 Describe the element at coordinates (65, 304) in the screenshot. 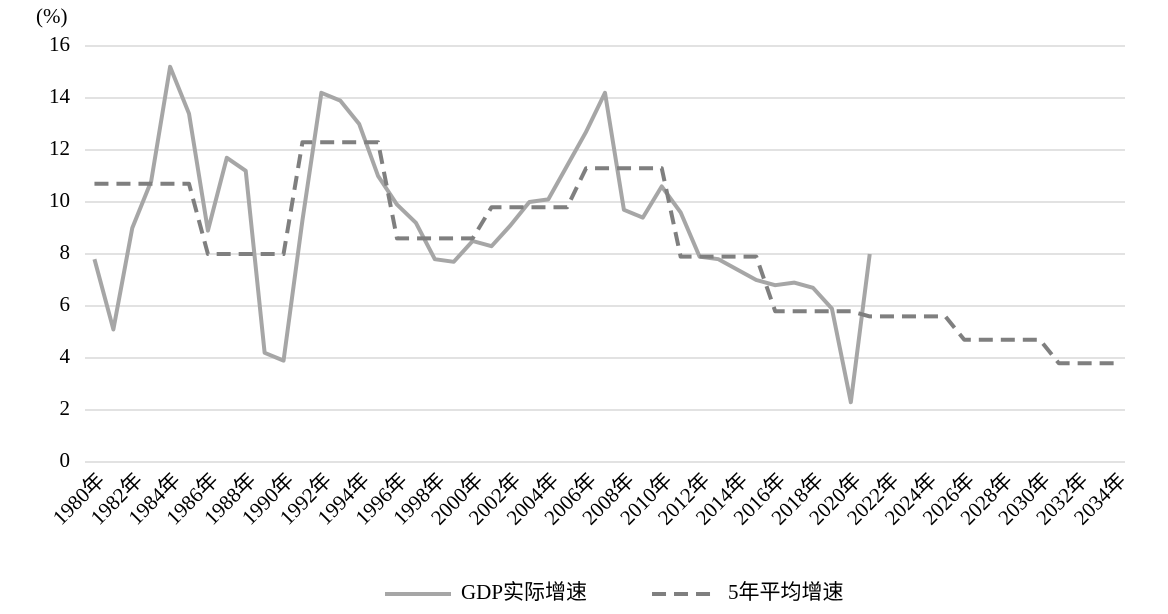

I see `y-tick-label: 6` at that location.